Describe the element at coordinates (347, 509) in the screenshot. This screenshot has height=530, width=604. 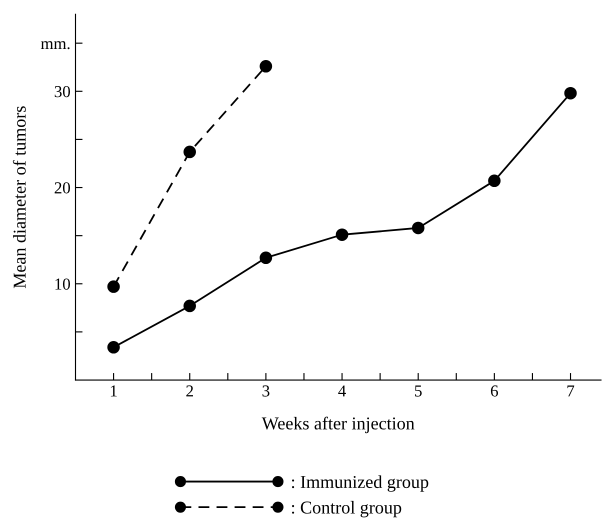
I see `legend-label: : Control group` at that location.